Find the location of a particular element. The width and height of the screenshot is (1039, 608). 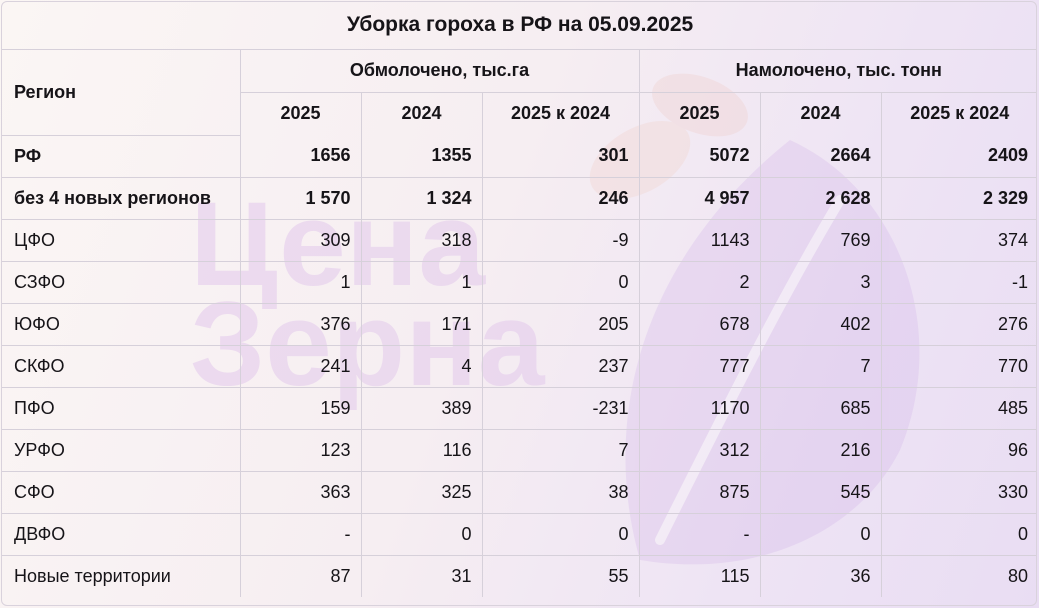

region-name-cell: СКФО is located at coordinates (121, 366).